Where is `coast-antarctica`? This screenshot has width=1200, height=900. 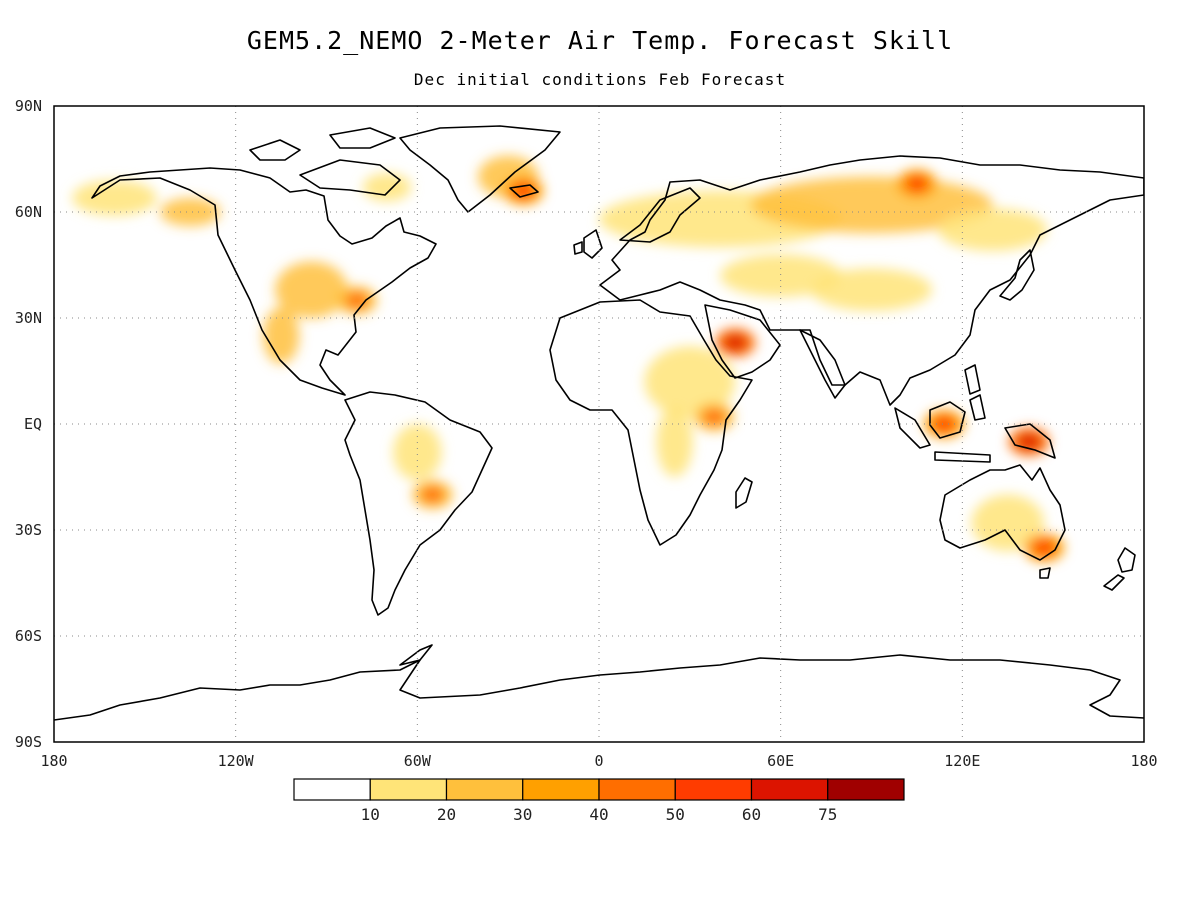
coast-antarctica is located at coordinates (599, 687).